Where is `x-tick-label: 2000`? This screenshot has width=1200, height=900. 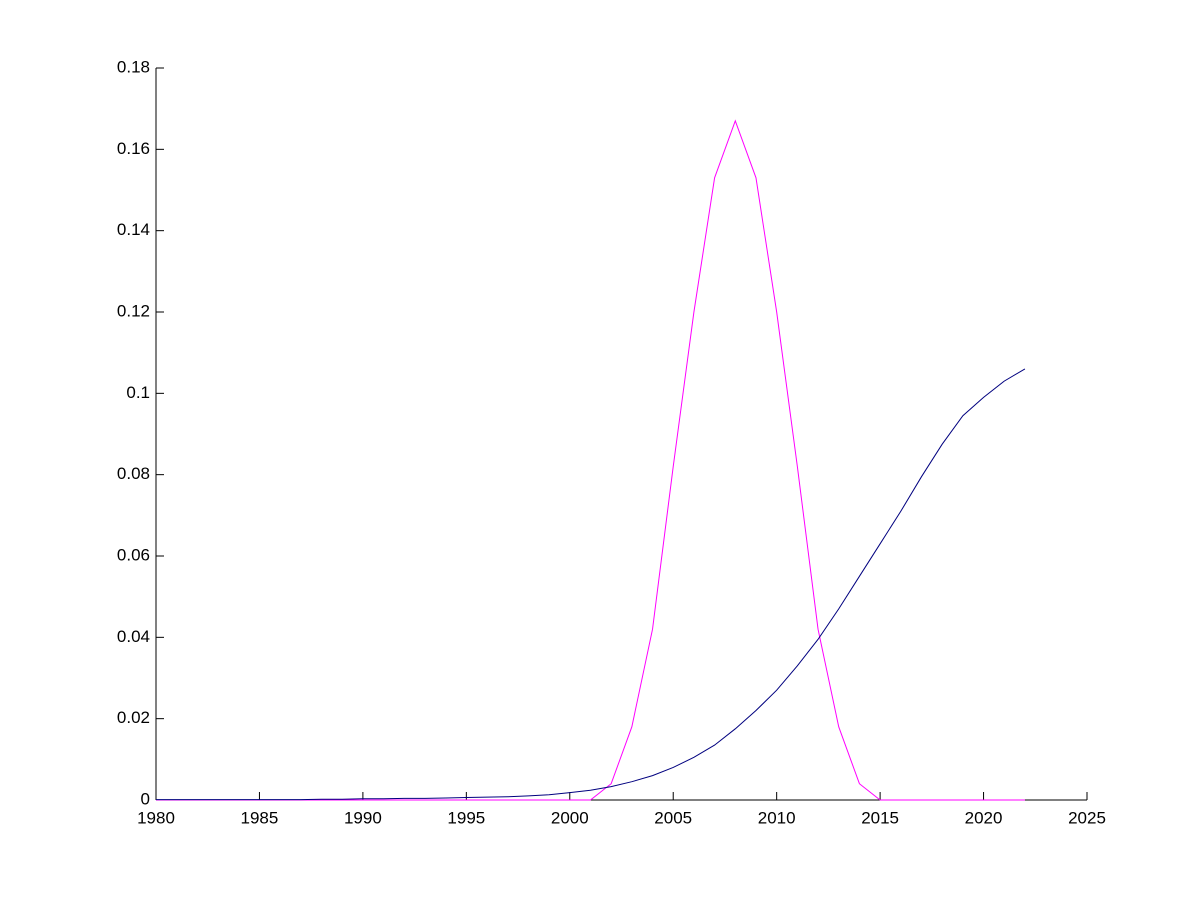
x-tick-label: 2000 is located at coordinates (570, 817).